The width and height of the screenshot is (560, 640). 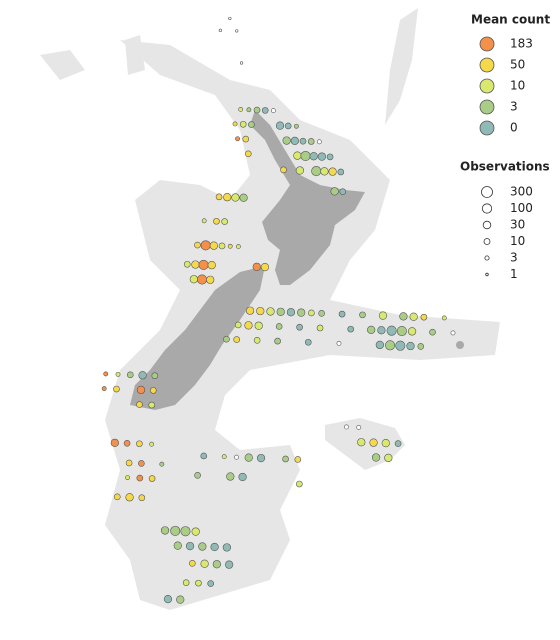 I want to click on legend-label: 1, so click(x=514, y=274).